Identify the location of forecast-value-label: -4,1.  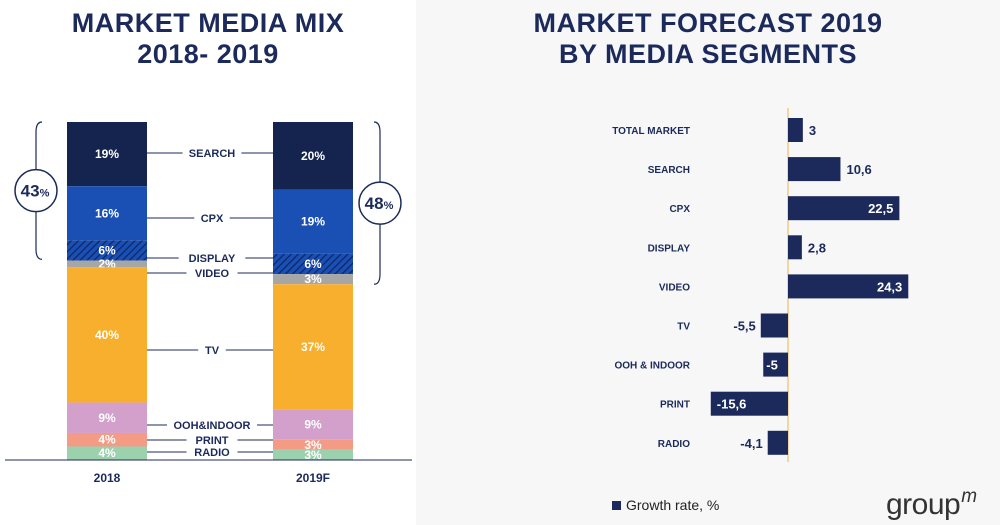
(751, 443).